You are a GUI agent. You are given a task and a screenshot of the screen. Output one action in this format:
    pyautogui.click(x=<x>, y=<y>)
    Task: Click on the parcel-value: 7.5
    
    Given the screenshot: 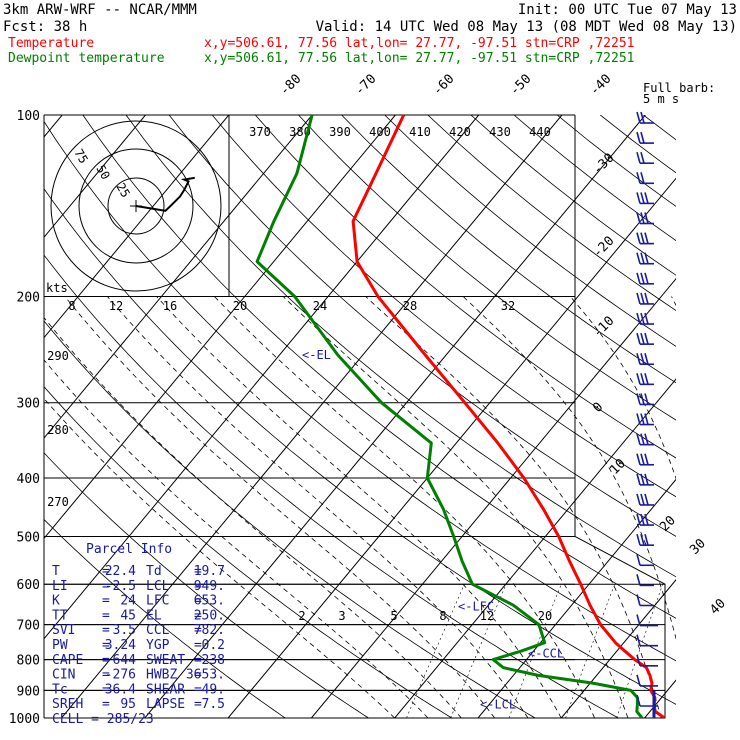 What is the action you would take?
    pyautogui.click(x=213, y=704)
    